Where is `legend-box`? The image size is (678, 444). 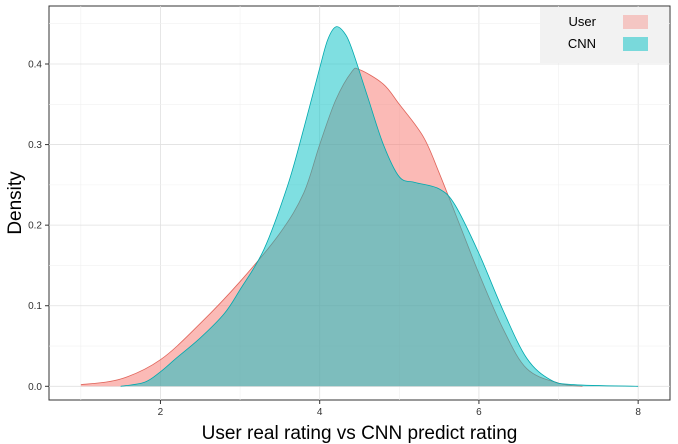
legend-box is located at coordinates (604, 35).